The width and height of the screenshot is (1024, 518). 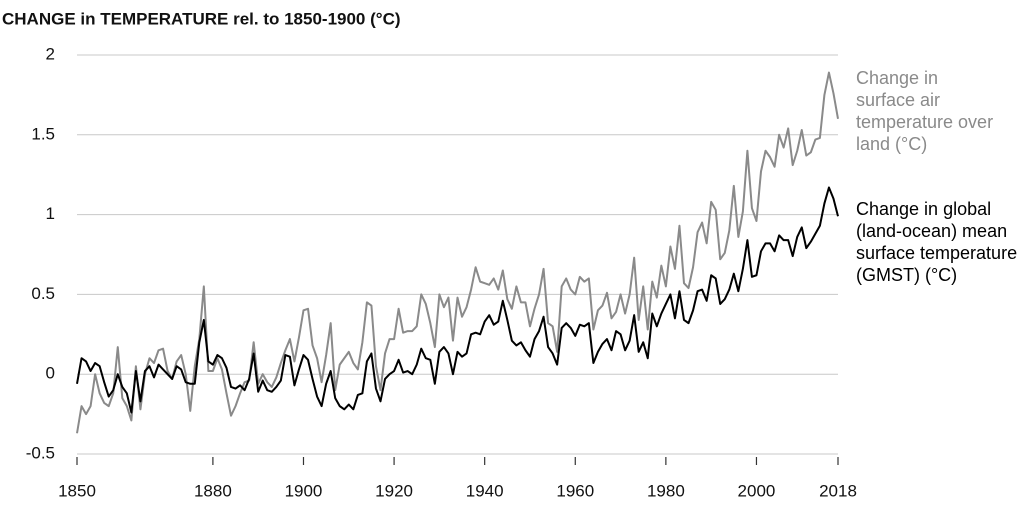 What do you see at coordinates (50, 53) in the screenshot?
I see `y-tick-label: 2` at bounding box center [50, 53].